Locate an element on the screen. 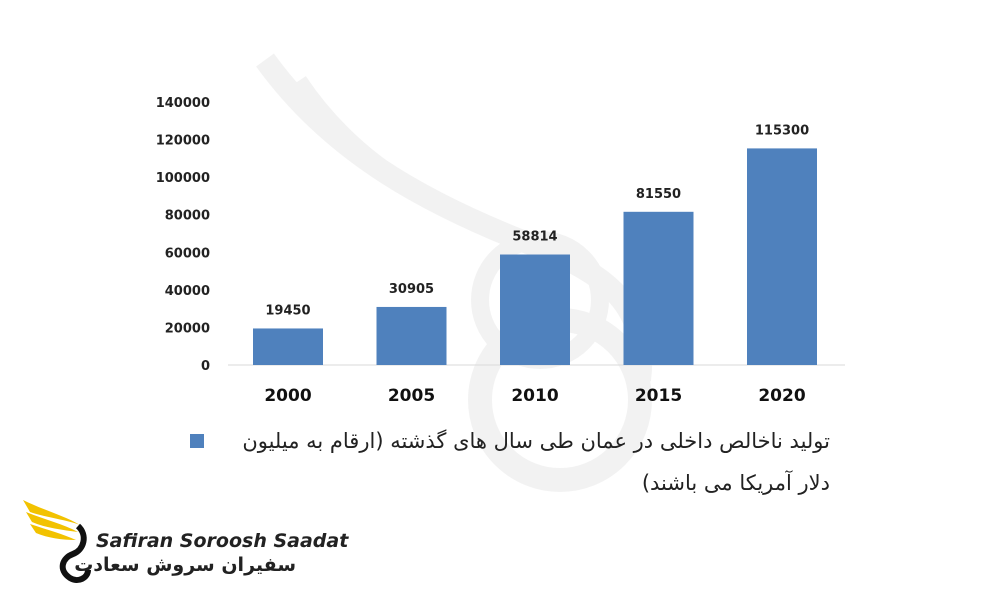  y-tick-label: 100000 is located at coordinates (183, 178).